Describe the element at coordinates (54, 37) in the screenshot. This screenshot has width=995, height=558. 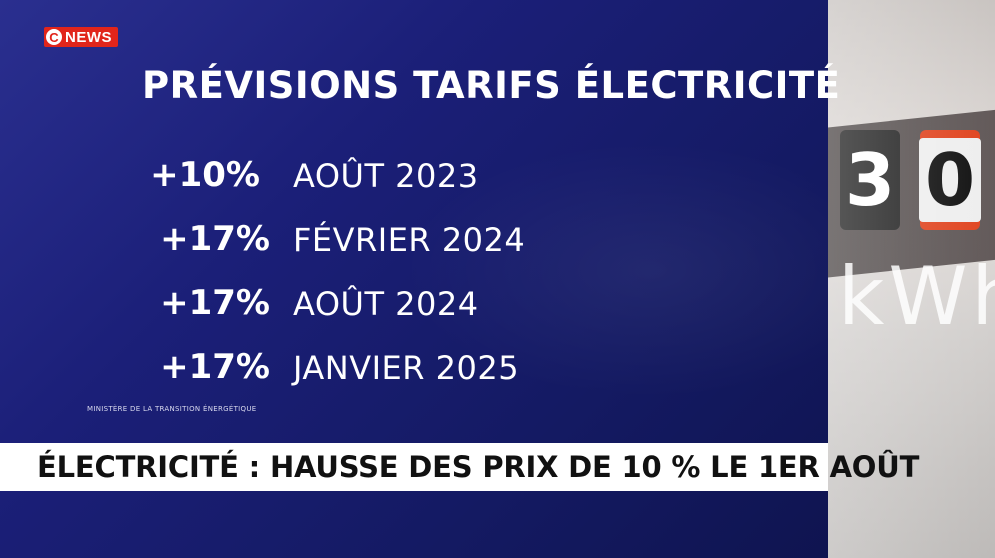
I see `logo-c: C` at that location.